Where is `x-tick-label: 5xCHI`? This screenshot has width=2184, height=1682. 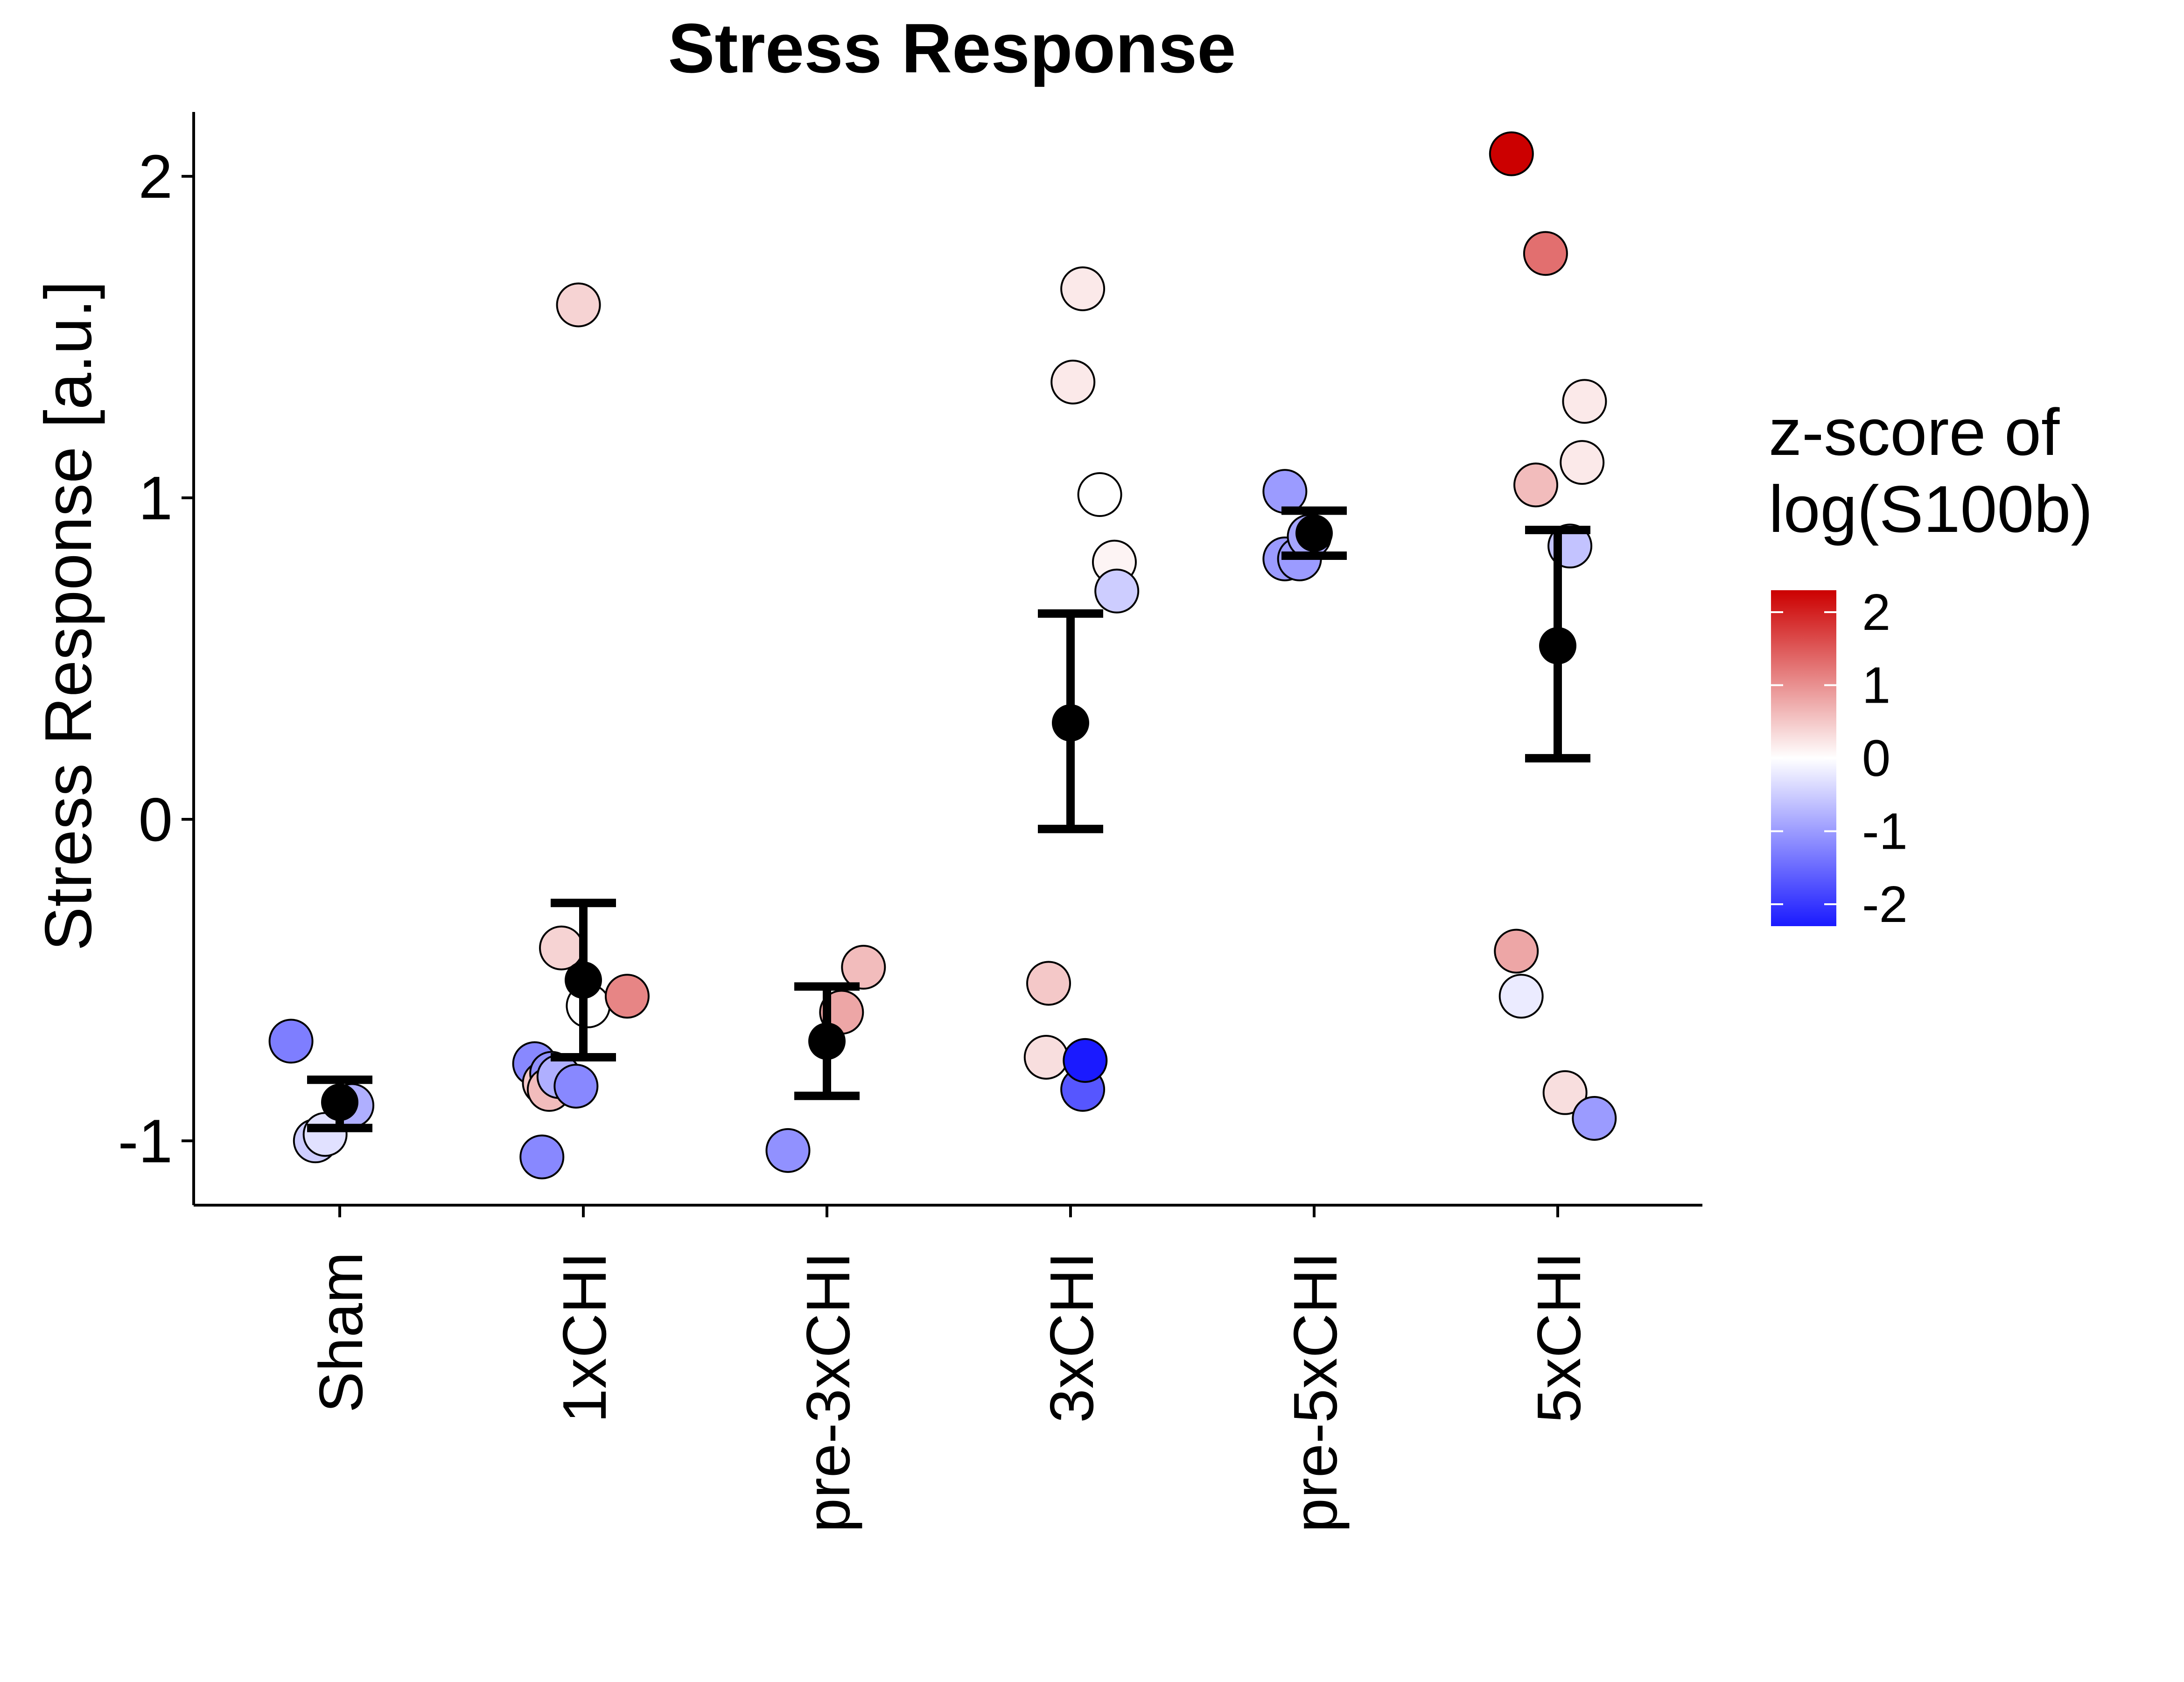 x-tick-label: 5xCHI is located at coordinates (1559, 1337).